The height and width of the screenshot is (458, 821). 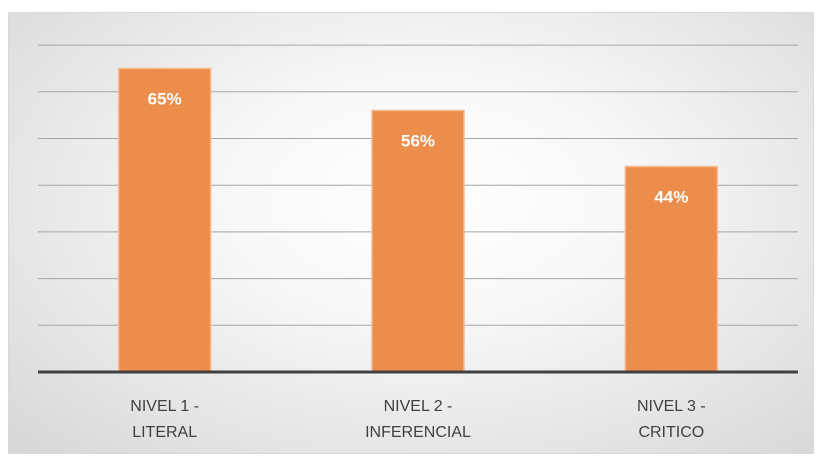 I want to click on x-tick-label-line: NIVEL 1 -, so click(x=164, y=406).